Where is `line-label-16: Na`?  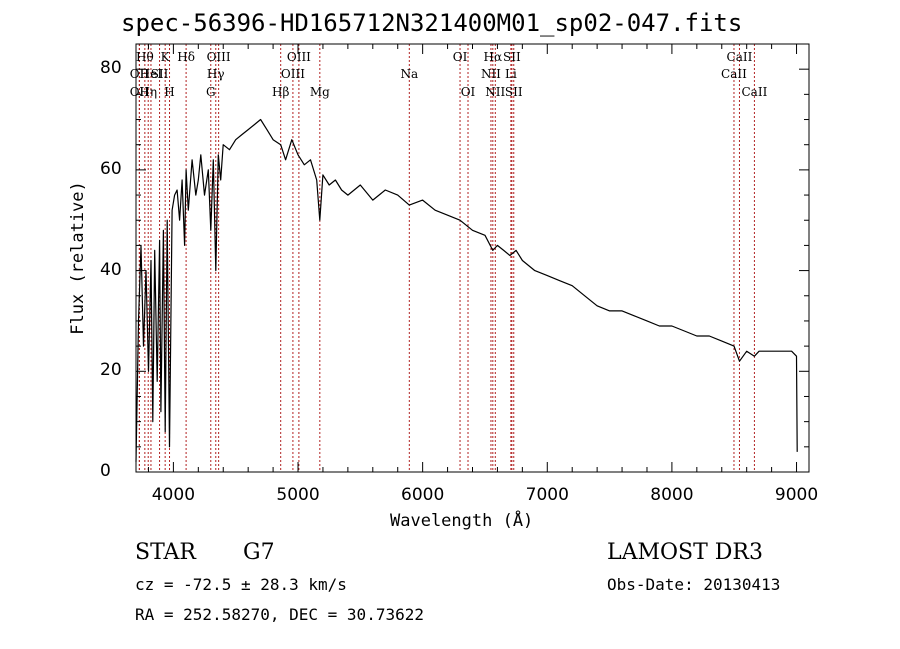 line-label-16: Na is located at coordinates (409, 74).